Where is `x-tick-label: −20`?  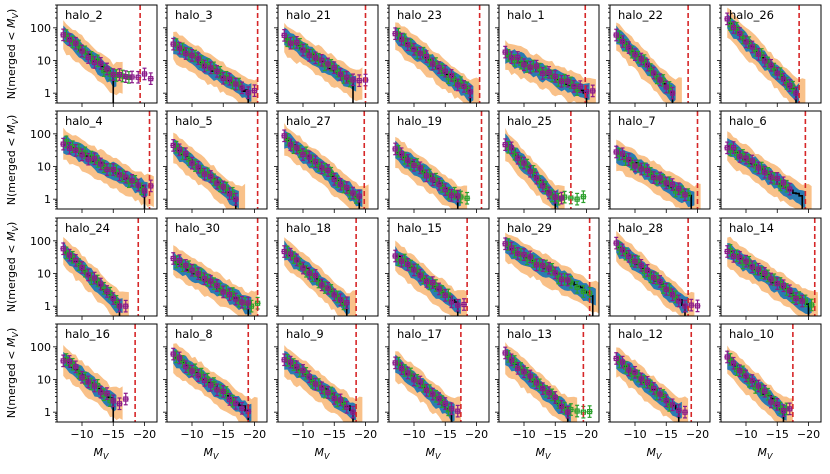 x-tick-label: −20 is located at coordinates (476, 434).